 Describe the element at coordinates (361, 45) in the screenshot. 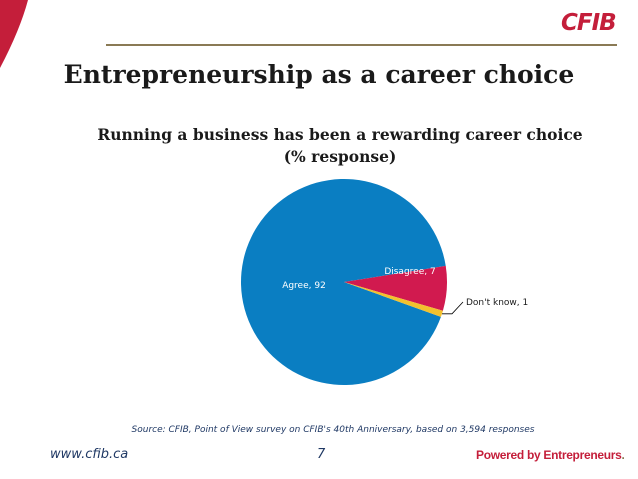

I see `header-rule` at that location.